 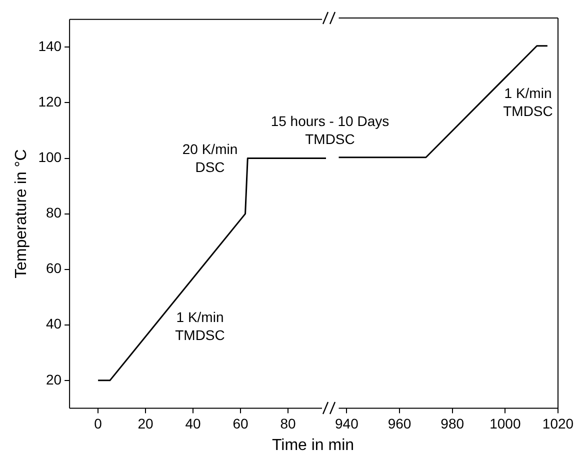 I want to click on x-tick-label: 40, so click(x=193, y=423).